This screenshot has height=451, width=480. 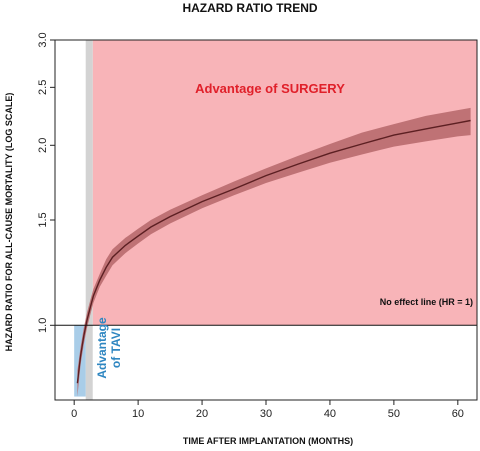 What do you see at coordinates (102, 348) in the screenshot?
I see `tavi-advantage-label-line1: Advantage` at bounding box center [102, 348].